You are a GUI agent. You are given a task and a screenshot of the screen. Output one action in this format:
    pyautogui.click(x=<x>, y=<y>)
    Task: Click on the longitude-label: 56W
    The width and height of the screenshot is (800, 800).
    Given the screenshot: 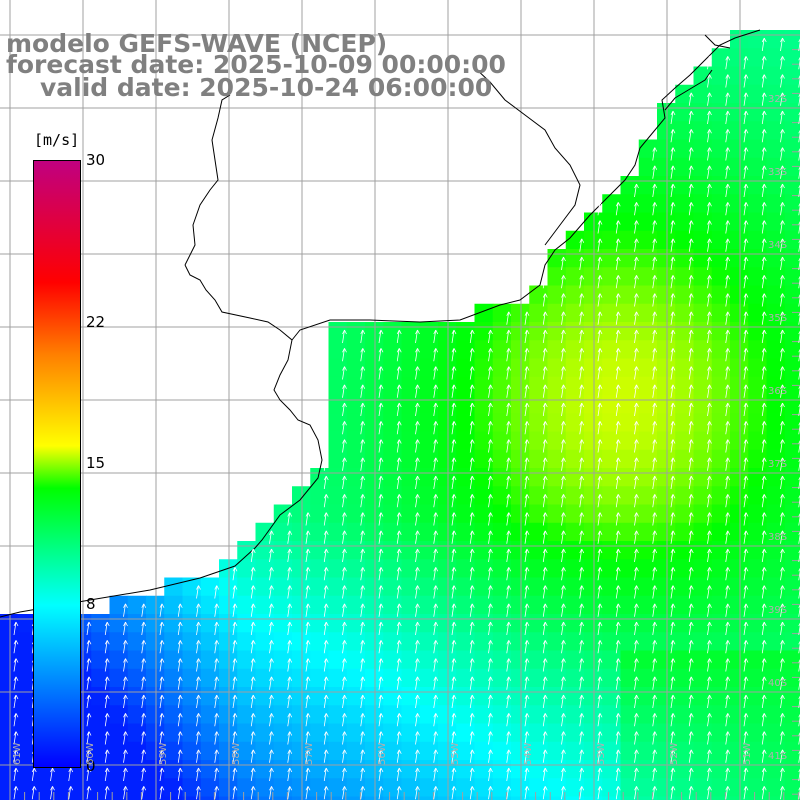 What is the action you would take?
    pyautogui.click(x=382, y=753)
    